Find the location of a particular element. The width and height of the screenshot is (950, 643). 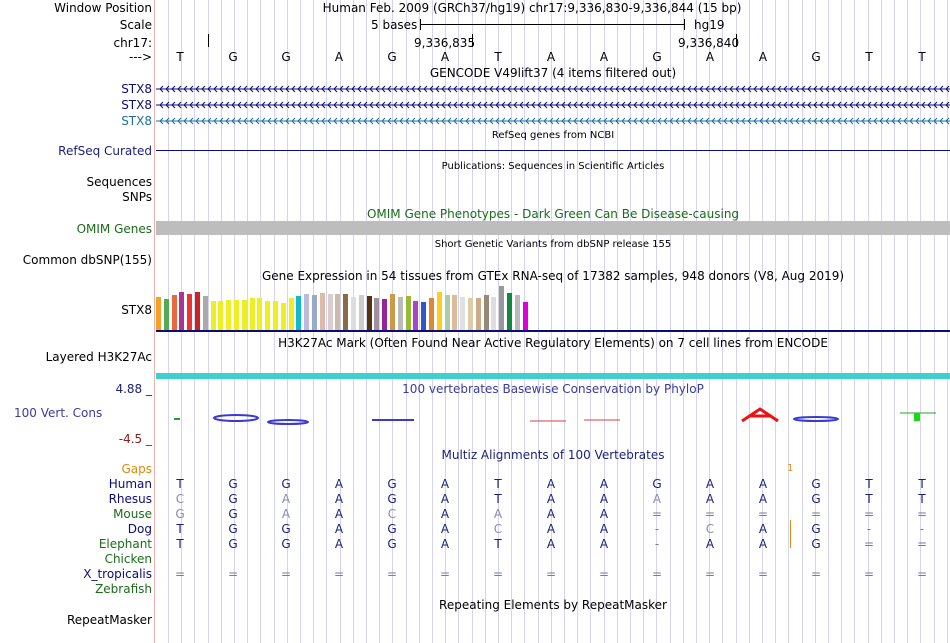

gtex-gene-label: STX8 is located at coordinates (136, 310).